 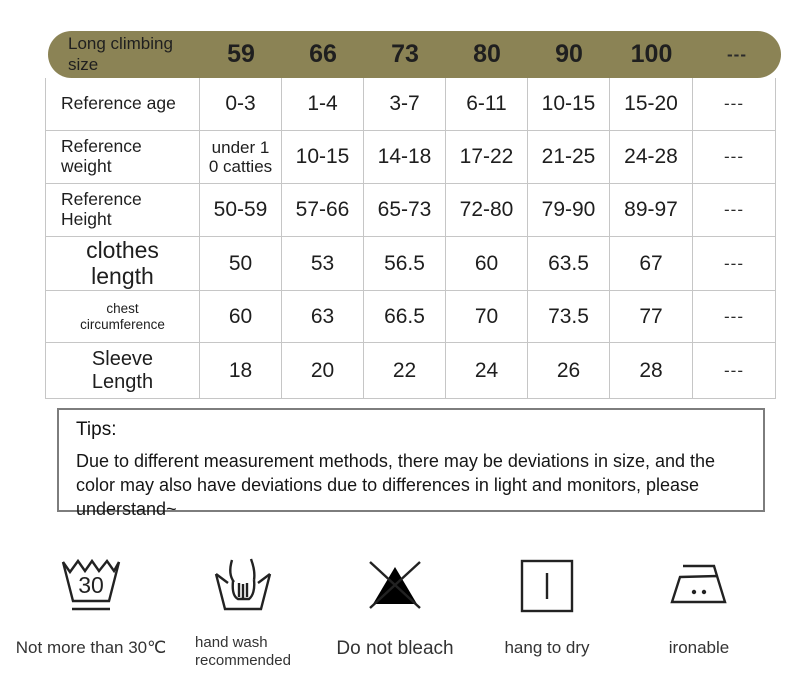 What do you see at coordinates (241, 371) in the screenshot?
I see `table-cell: 18` at bounding box center [241, 371].